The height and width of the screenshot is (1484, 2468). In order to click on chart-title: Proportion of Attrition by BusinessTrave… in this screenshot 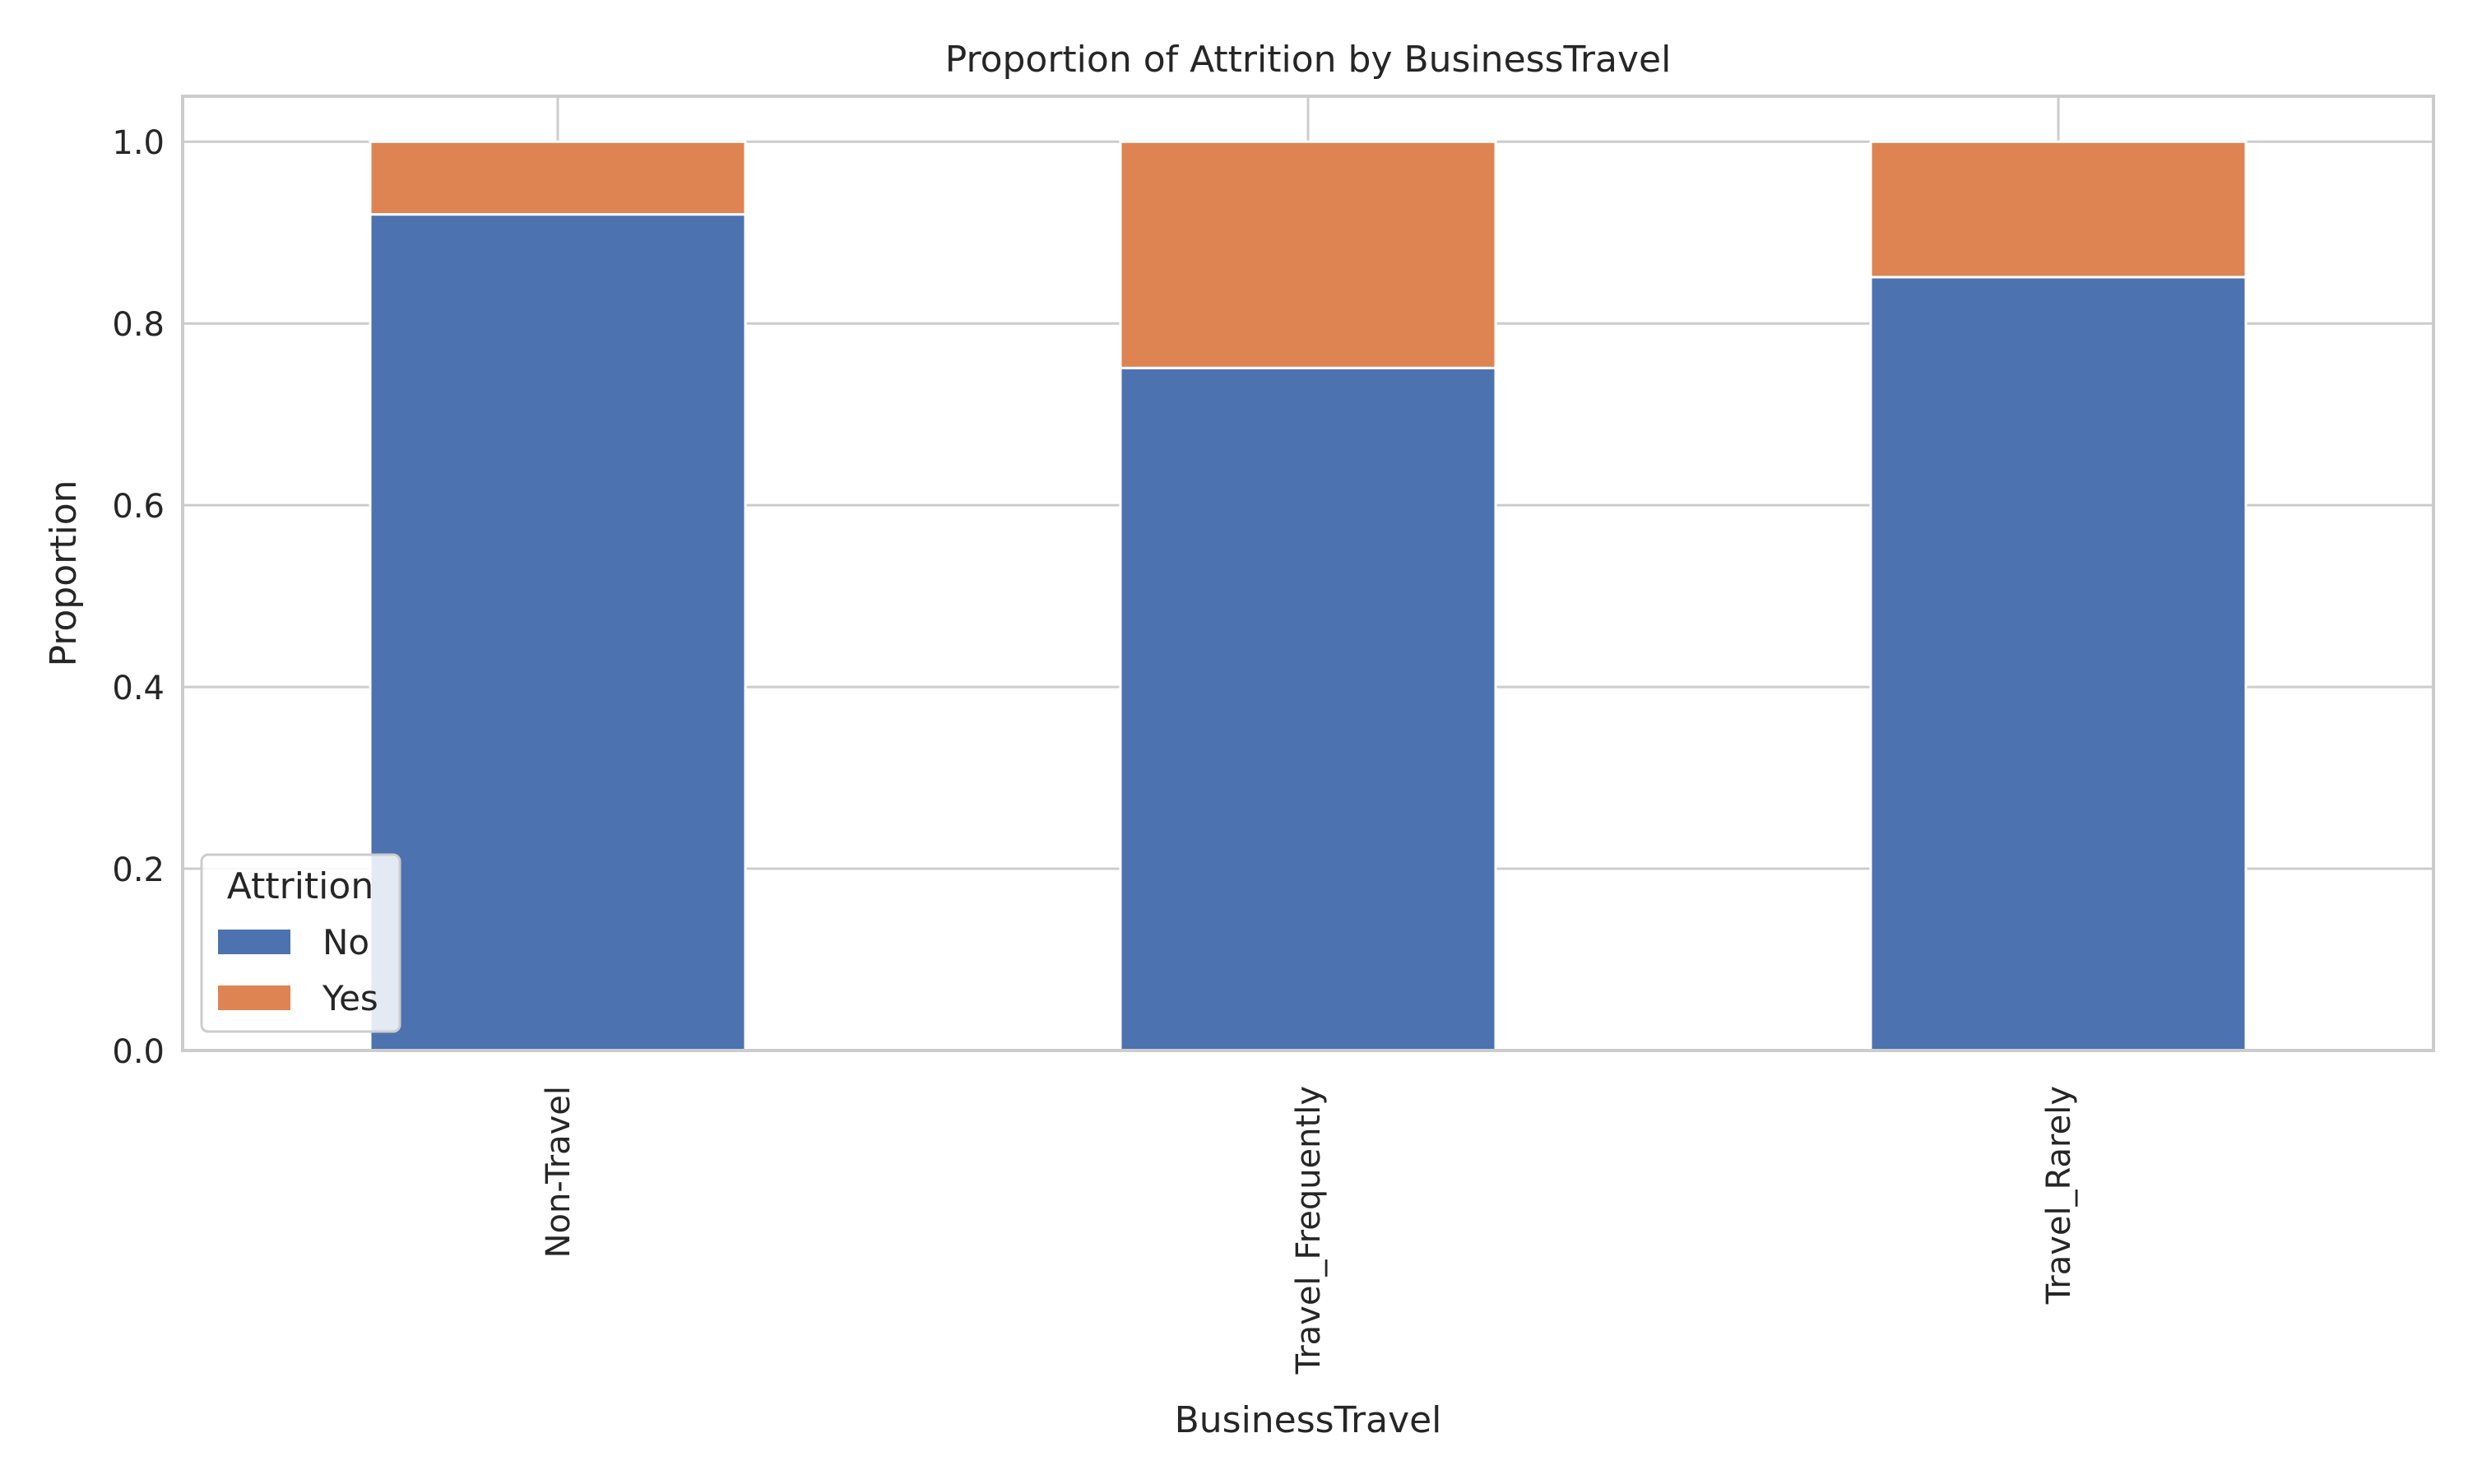, I will do `click(1308, 60)`.